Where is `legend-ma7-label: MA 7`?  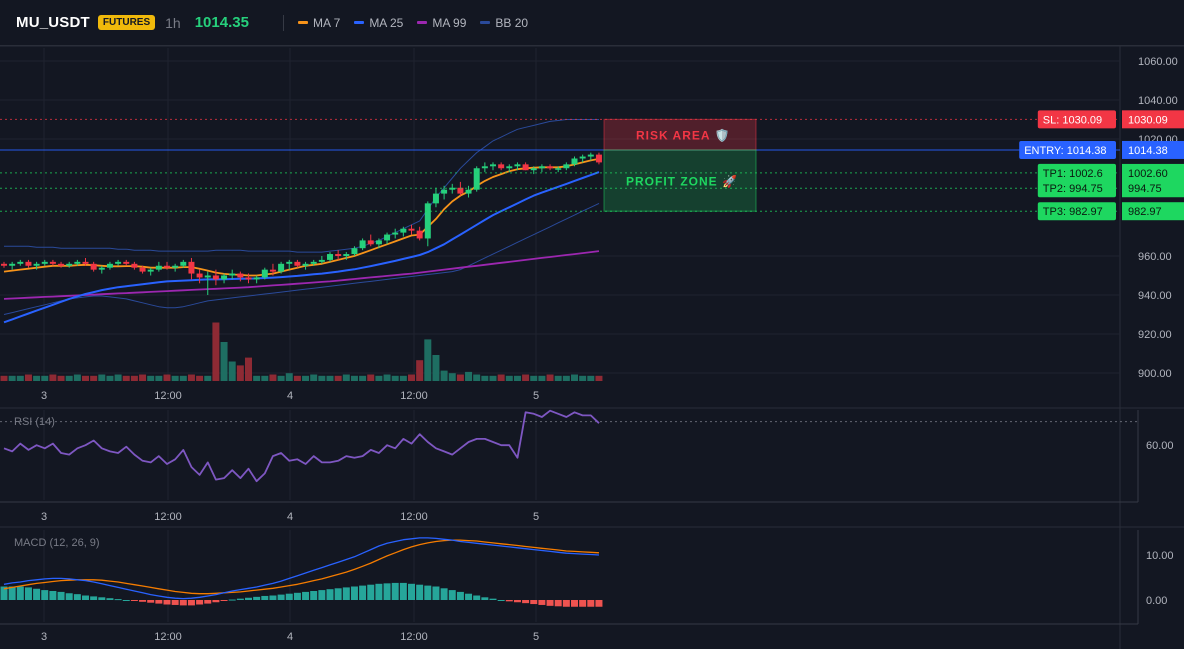 legend-ma7-label: MA 7 is located at coordinates (326, 22).